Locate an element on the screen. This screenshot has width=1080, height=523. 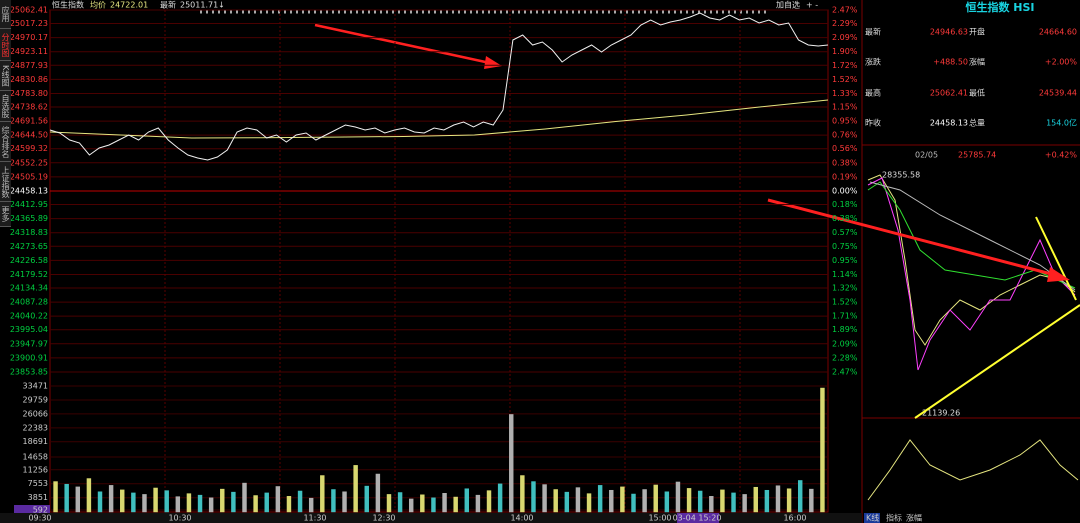
k-date-change: +0.42% is located at coordinates (1061, 155).